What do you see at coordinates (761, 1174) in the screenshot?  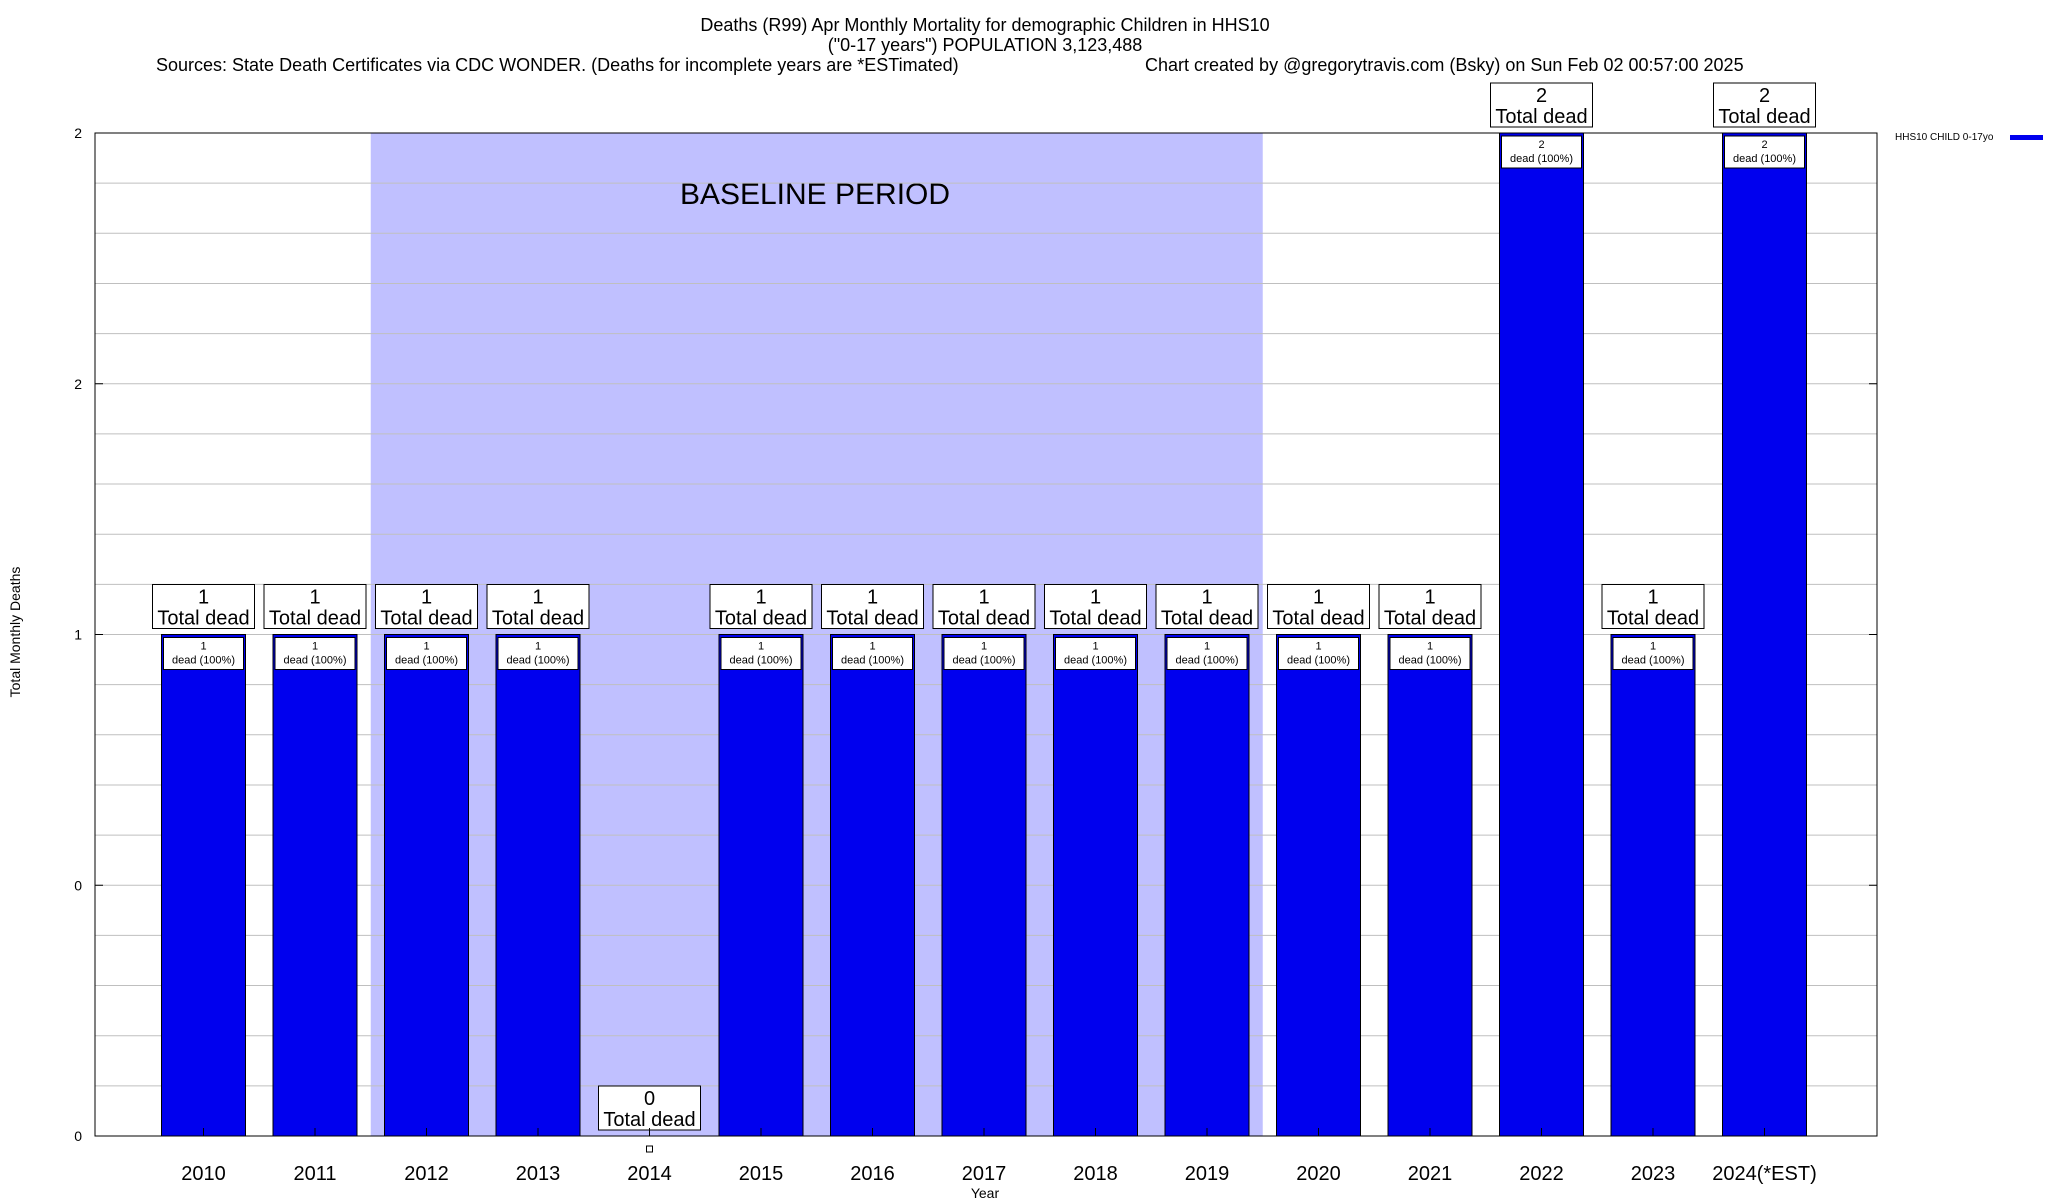 I see `x-tick-label: 2015` at bounding box center [761, 1174].